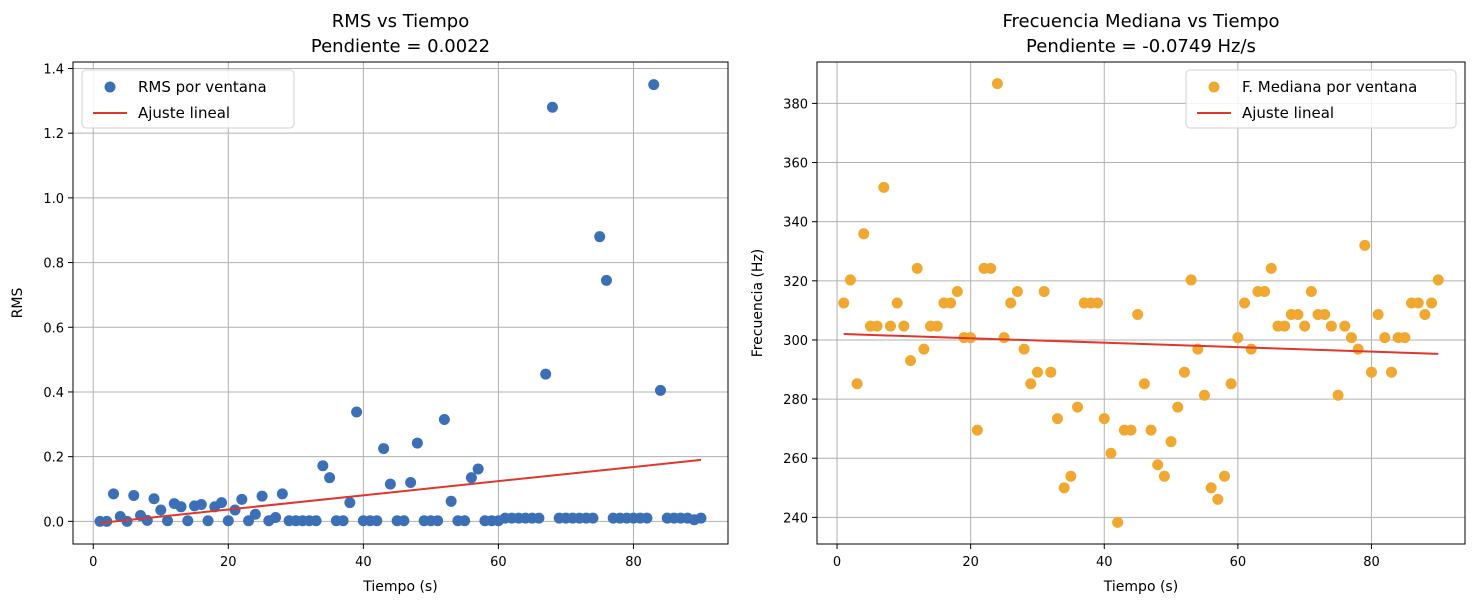 This screenshot has height=602, width=1477. What do you see at coordinates (795, 400) in the screenshot?
I see `y-tick-label: 280` at bounding box center [795, 400].